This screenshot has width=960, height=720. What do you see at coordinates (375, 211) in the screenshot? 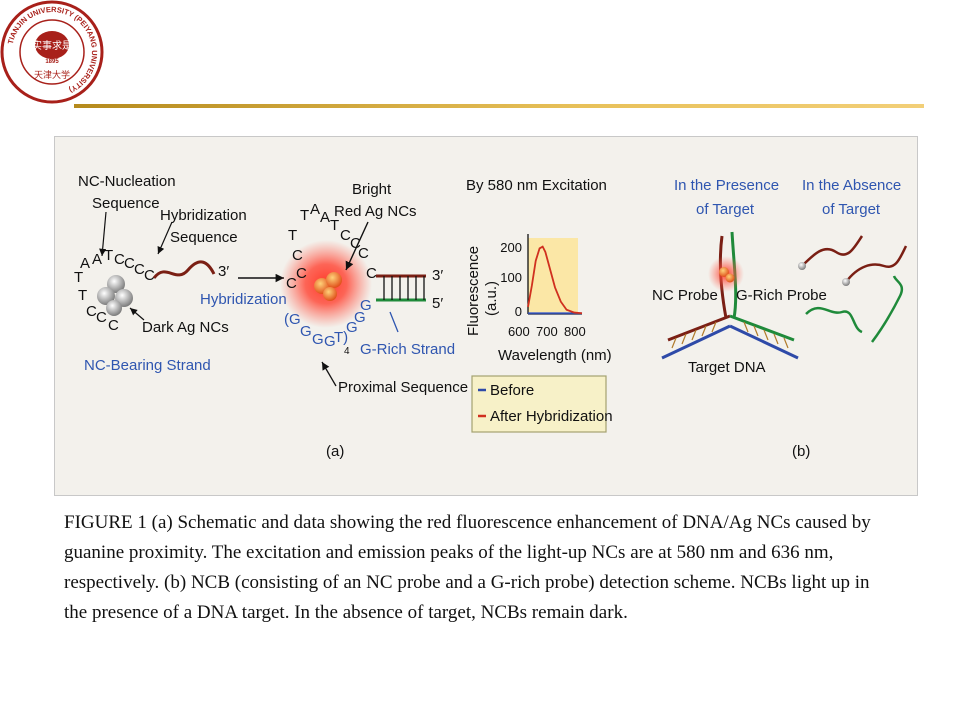
I see `bright-label-2: Red Ag NCs` at bounding box center [375, 211].